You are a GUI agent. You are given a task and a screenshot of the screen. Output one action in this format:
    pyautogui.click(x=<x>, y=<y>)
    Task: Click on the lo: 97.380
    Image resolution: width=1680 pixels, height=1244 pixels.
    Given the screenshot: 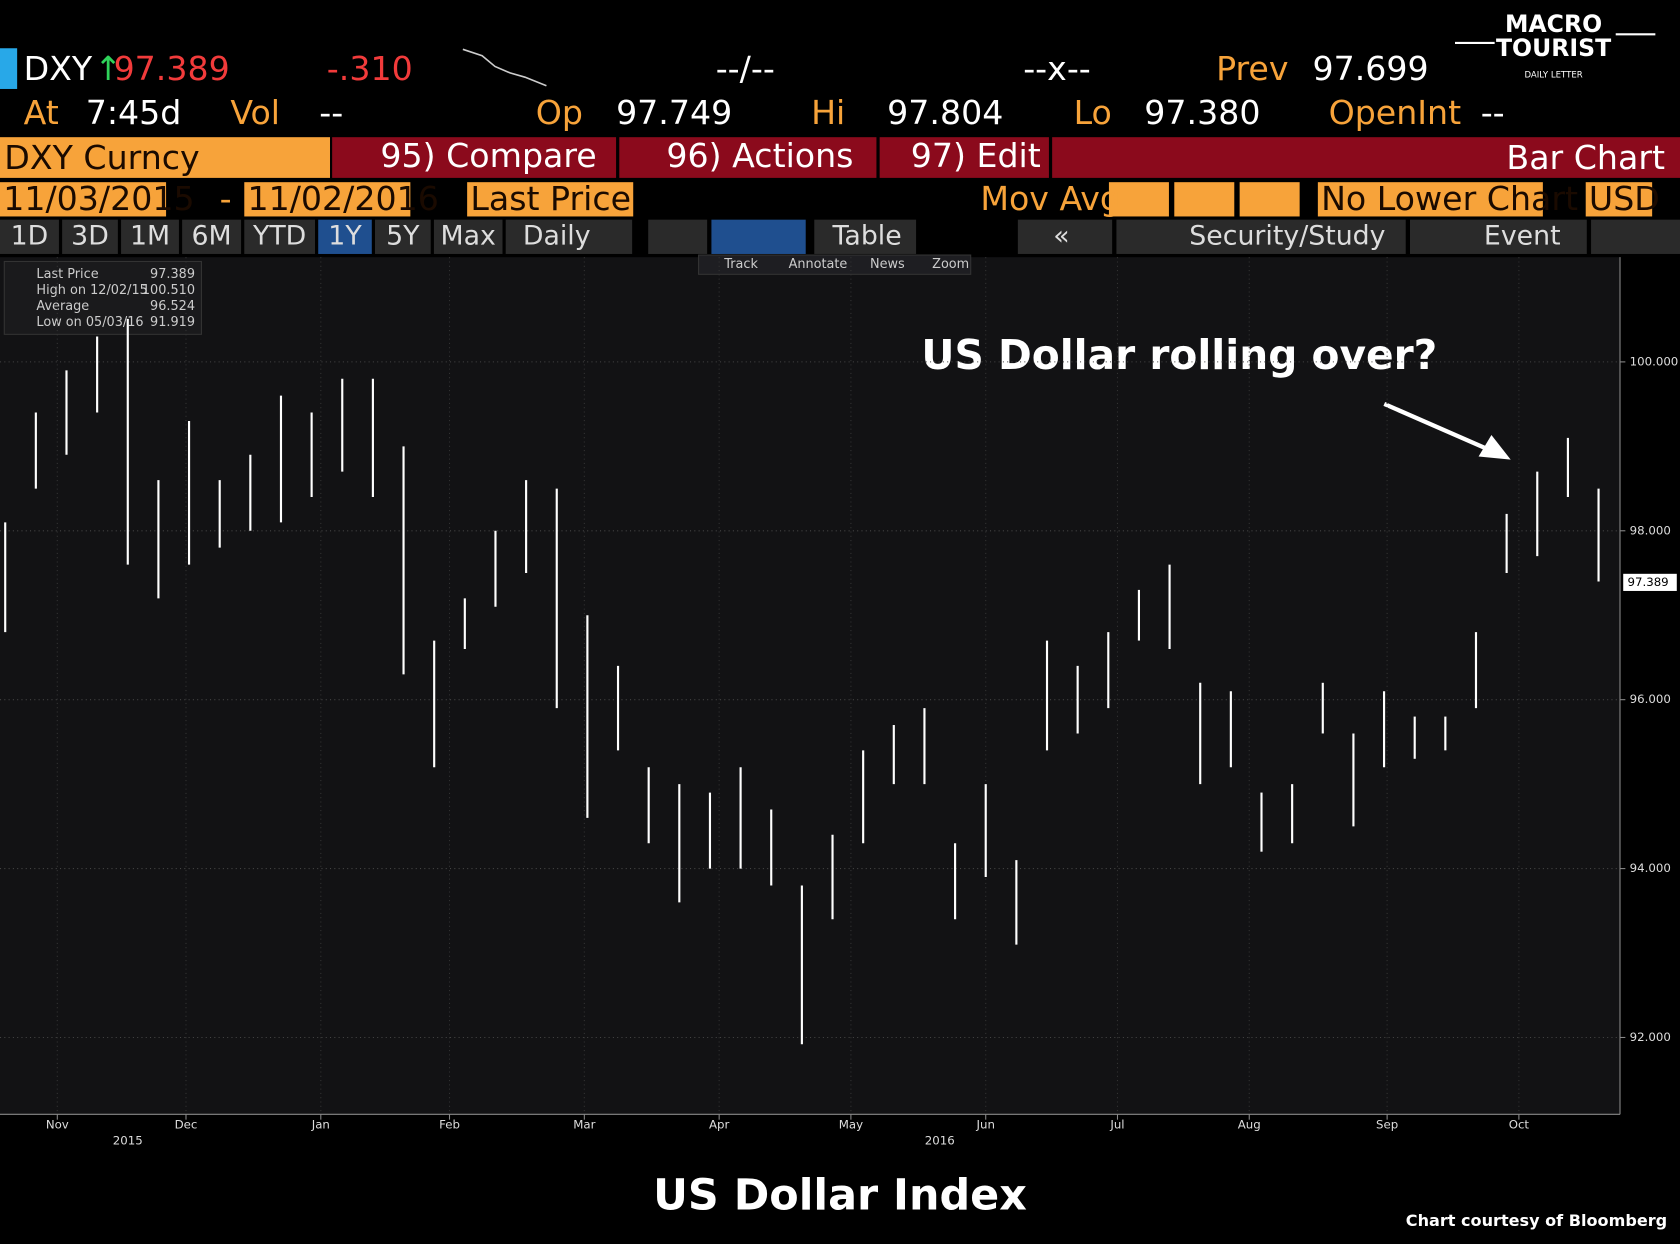 What is the action you would take?
    pyautogui.click(x=1202, y=112)
    